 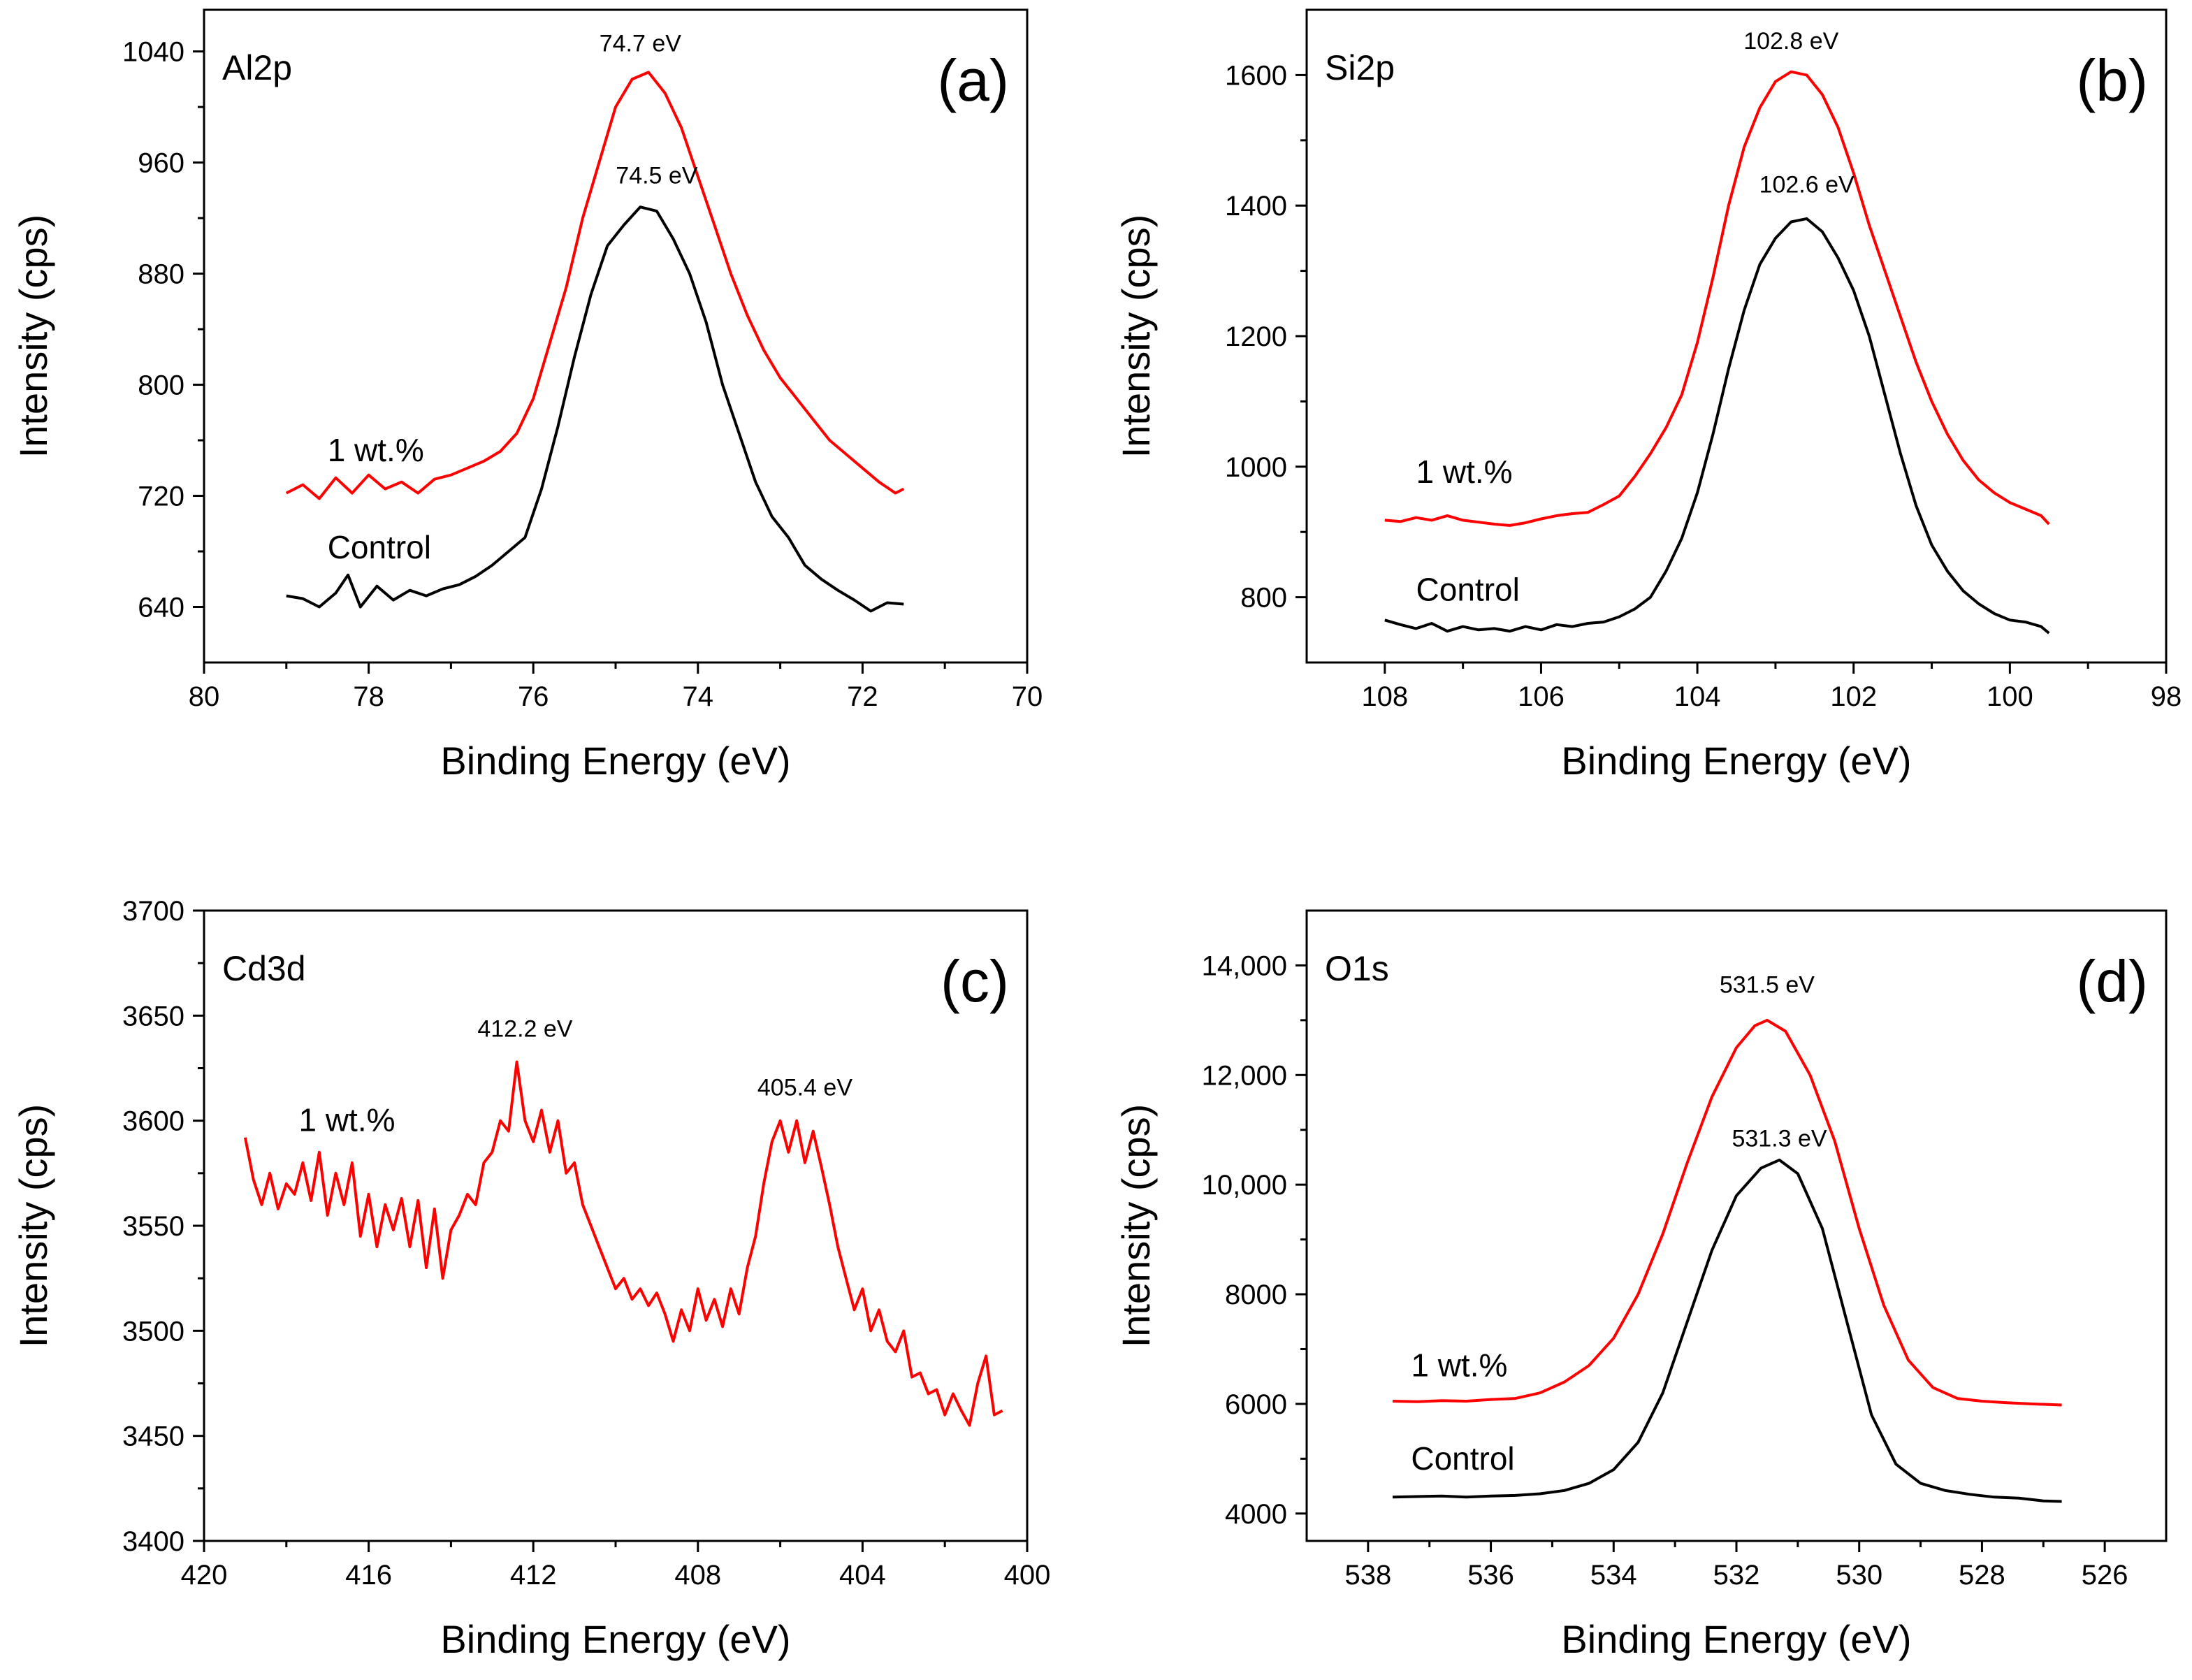 What do you see at coordinates (153, 1226) in the screenshot?
I see `y-tick-label: 3550` at bounding box center [153, 1226].